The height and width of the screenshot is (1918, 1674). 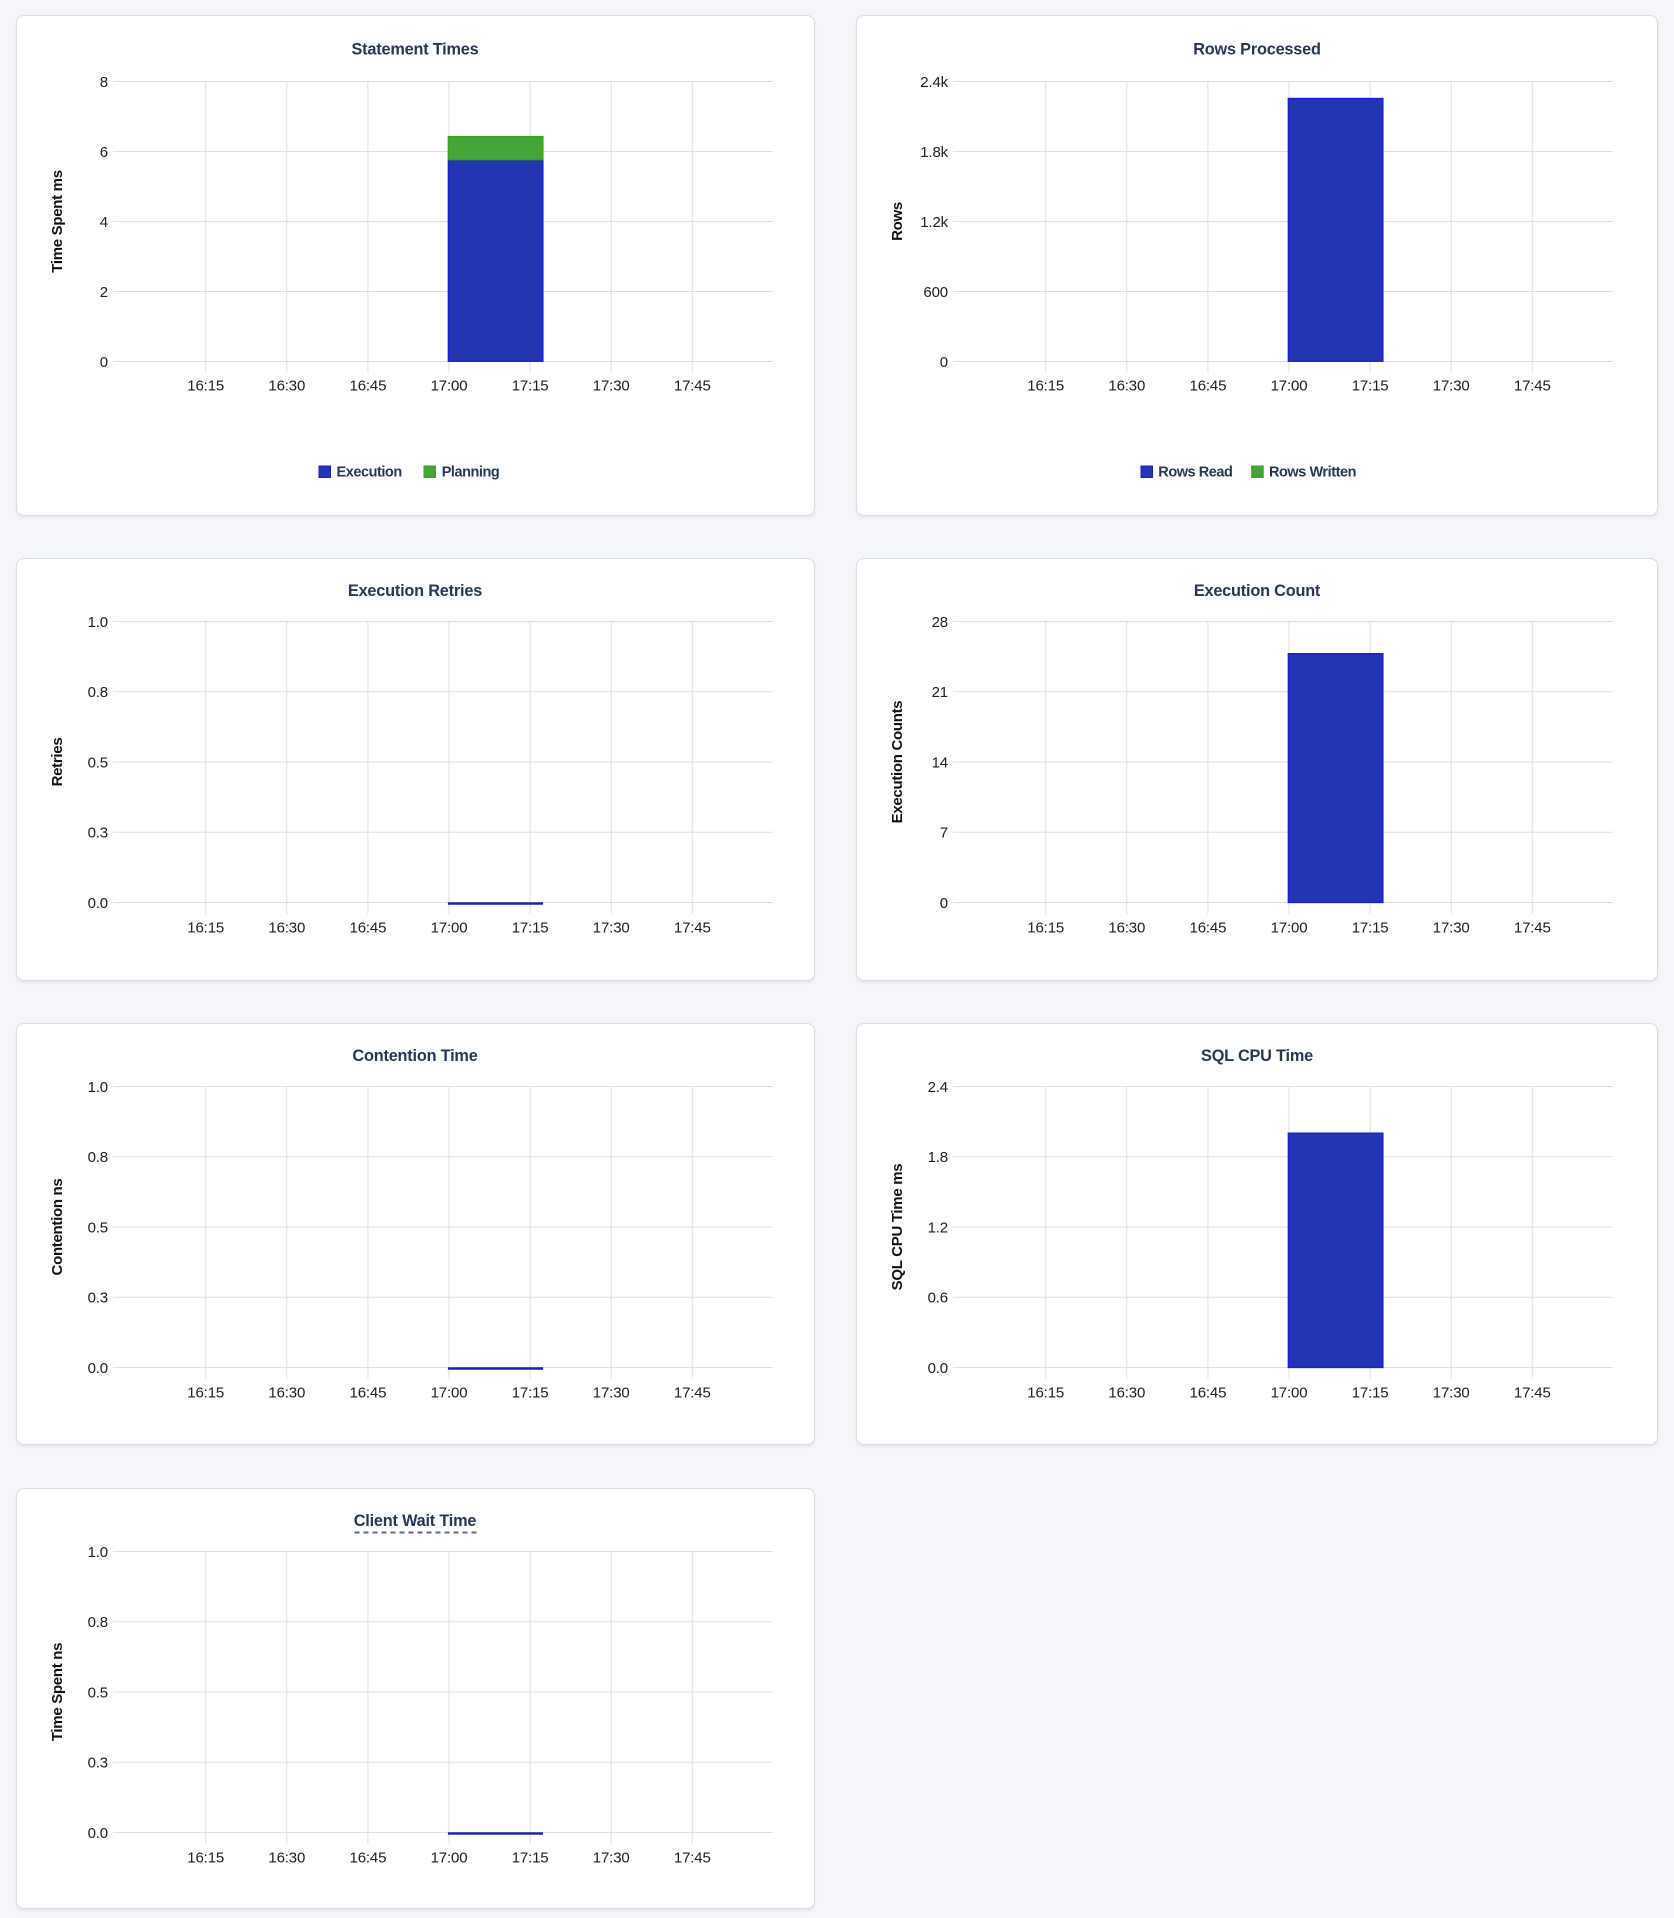 I want to click on svg-text: Rows Processed, so click(x=1257, y=50).